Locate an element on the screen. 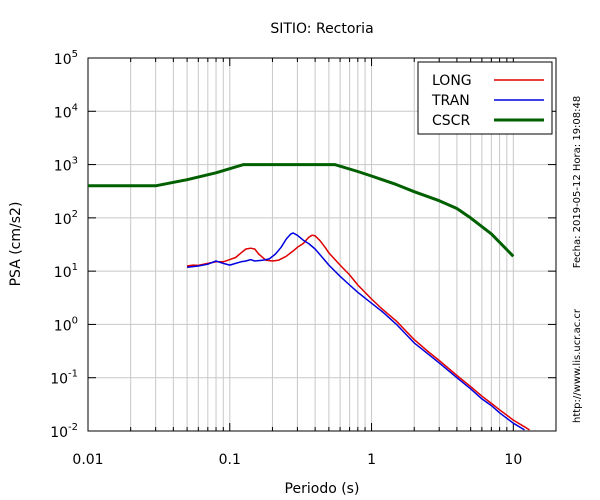 The image size is (600, 500). series-line-cscr is located at coordinates (301, 210).